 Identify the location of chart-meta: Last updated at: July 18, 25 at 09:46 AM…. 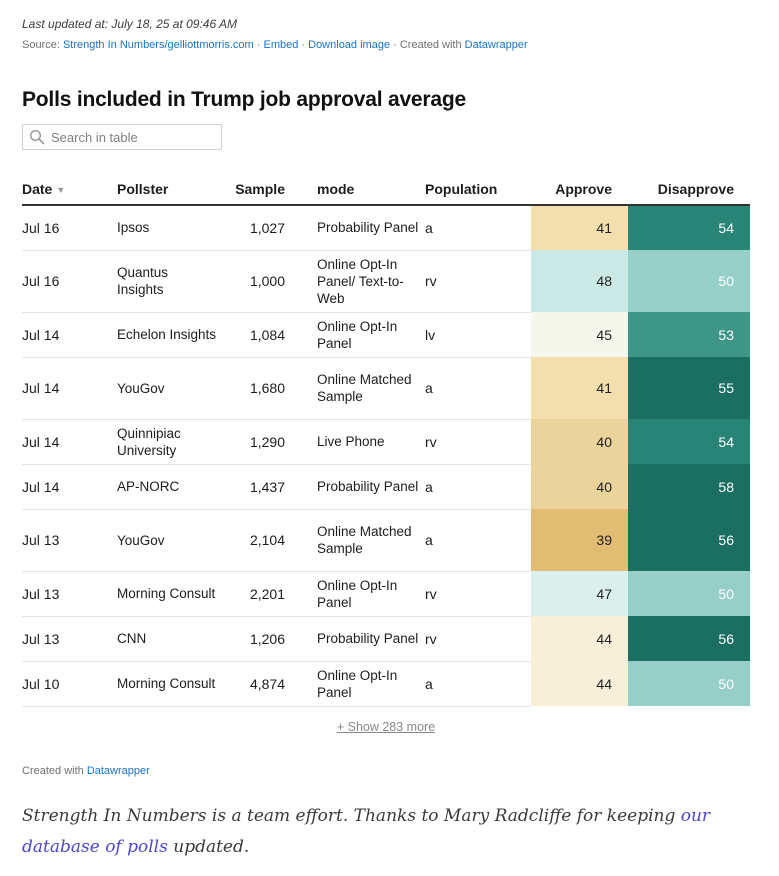
(392, 34).